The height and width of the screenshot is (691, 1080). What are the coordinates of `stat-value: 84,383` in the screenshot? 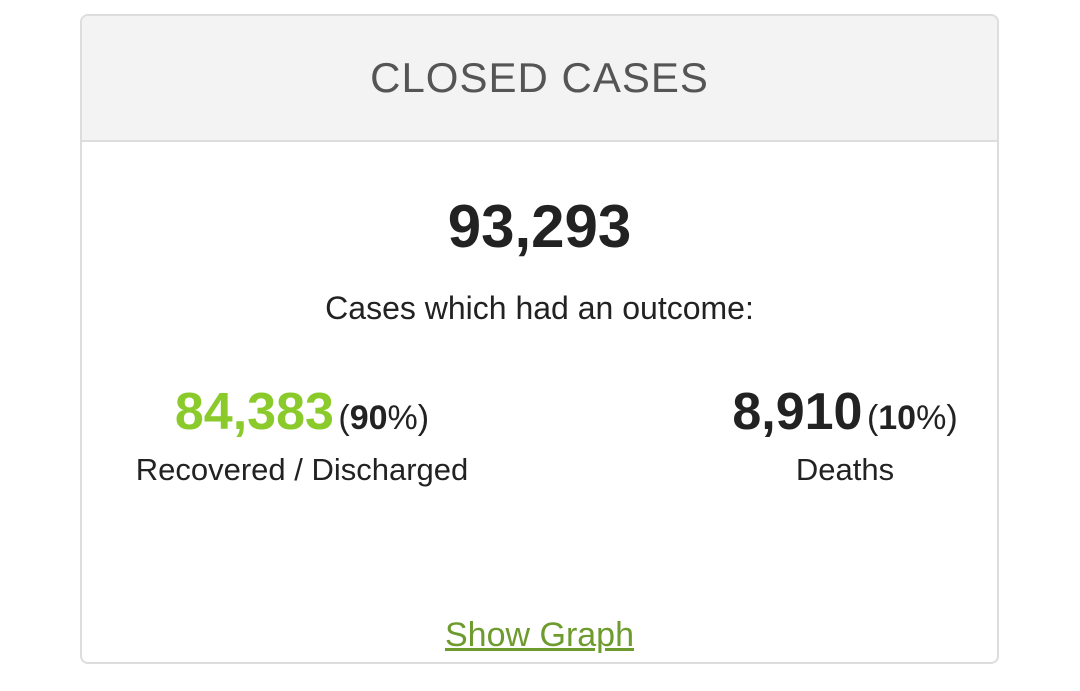 It's located at (254, 412).